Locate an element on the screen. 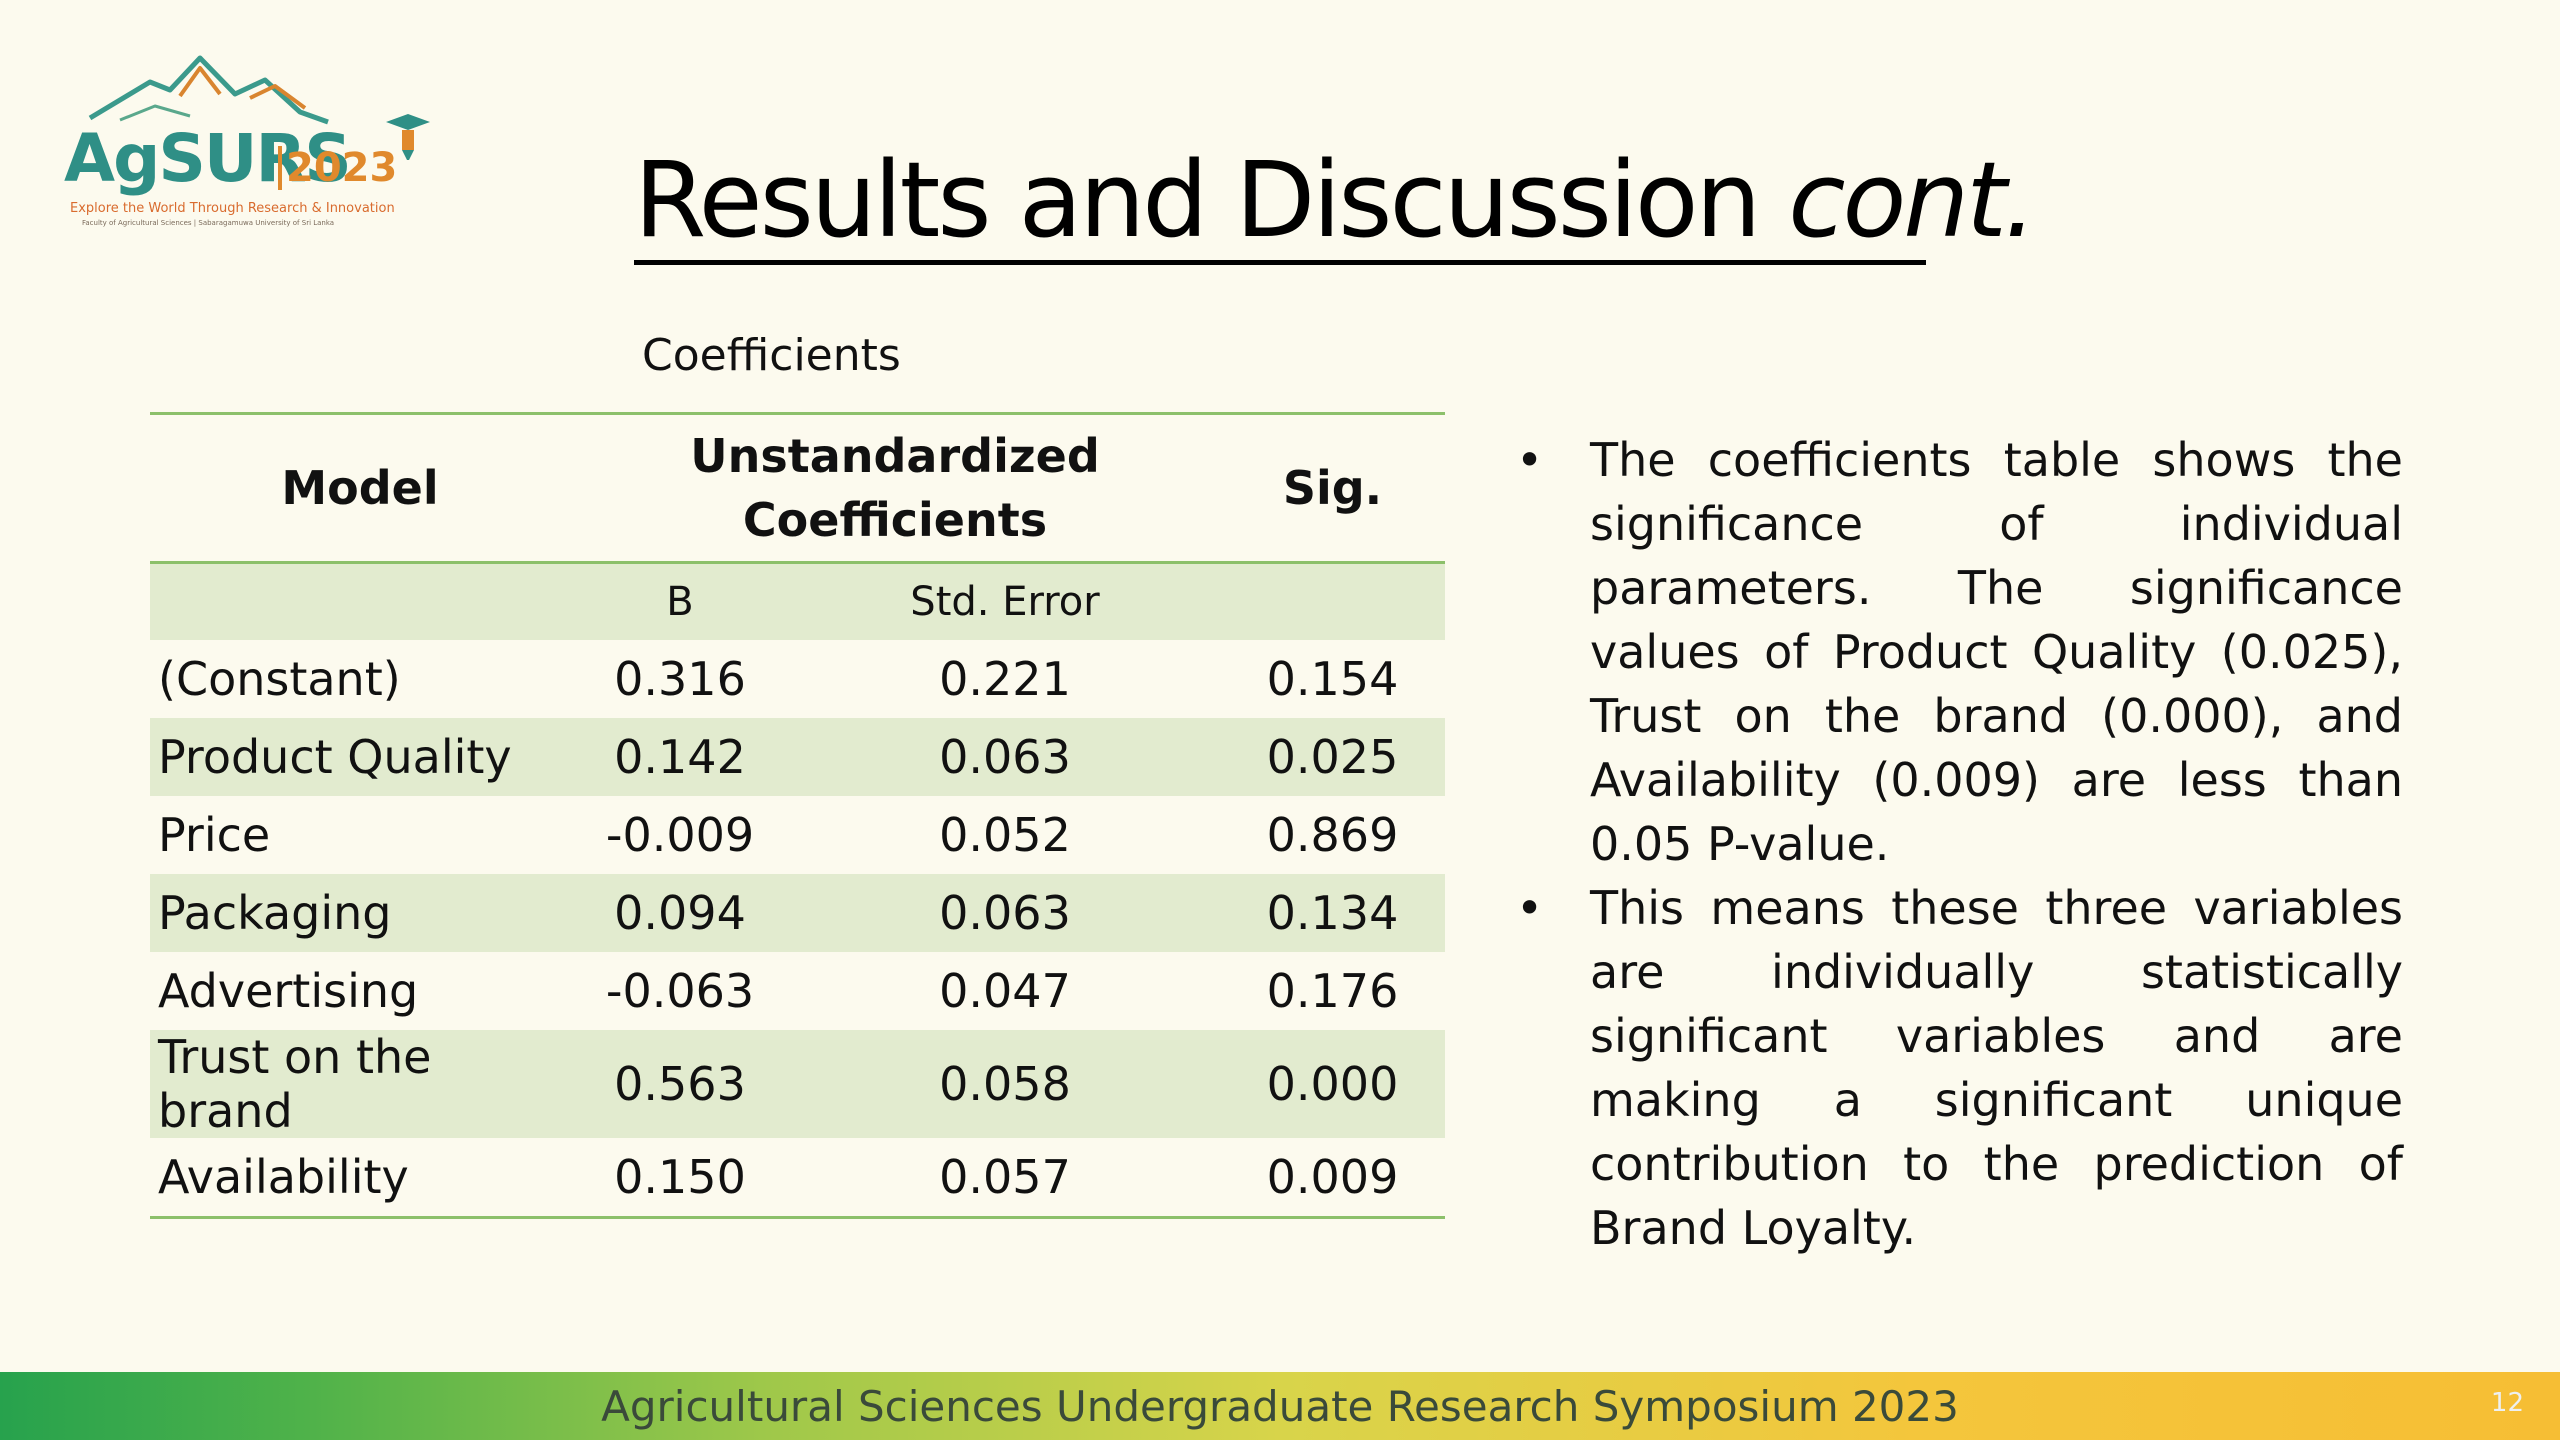 Image resolution: width=2560 pixels, height=1440 pixels. row-b: -0.009 is located at coordinates (680, 835).